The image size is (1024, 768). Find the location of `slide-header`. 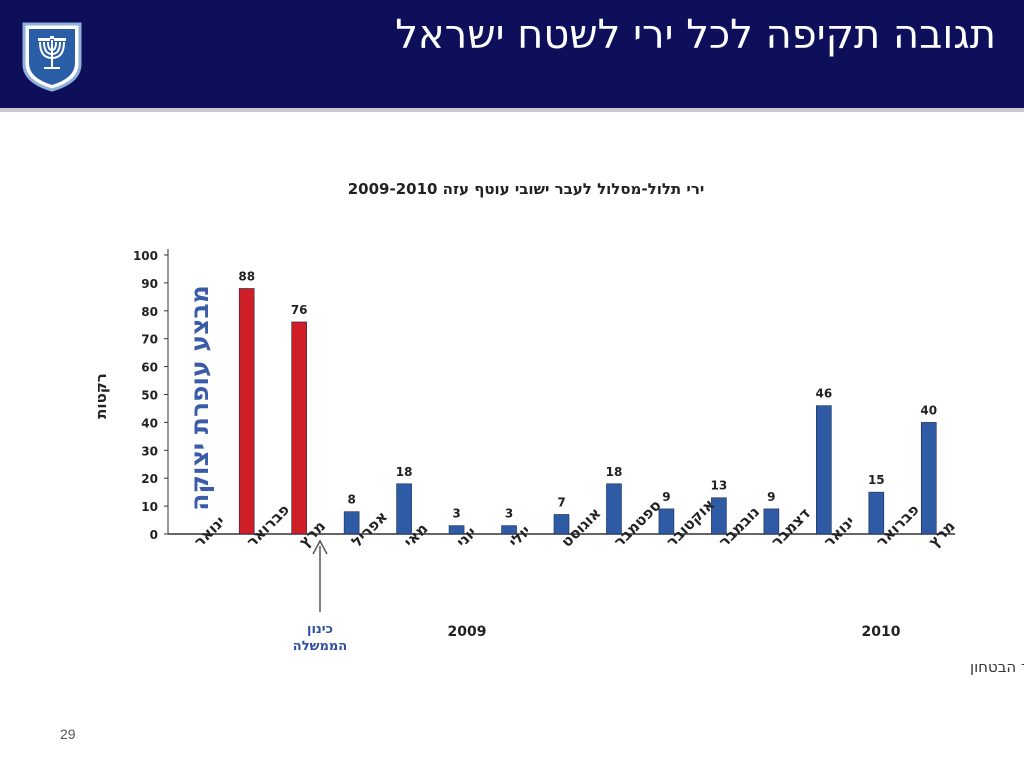

slide-header is located at coordinates (512, 54).